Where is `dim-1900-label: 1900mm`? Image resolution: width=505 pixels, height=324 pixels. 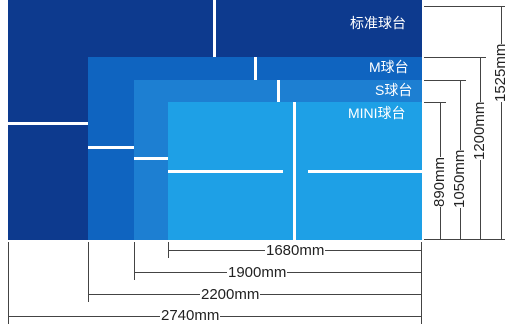 dim-1900-label: 1900mm is located at coordinates (257, 272).